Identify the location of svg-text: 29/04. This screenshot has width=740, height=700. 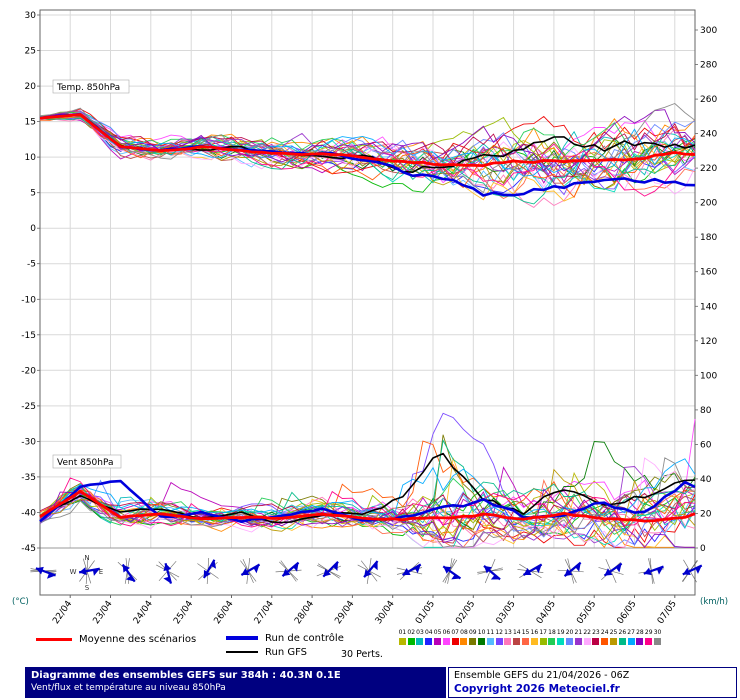
(344, 612).